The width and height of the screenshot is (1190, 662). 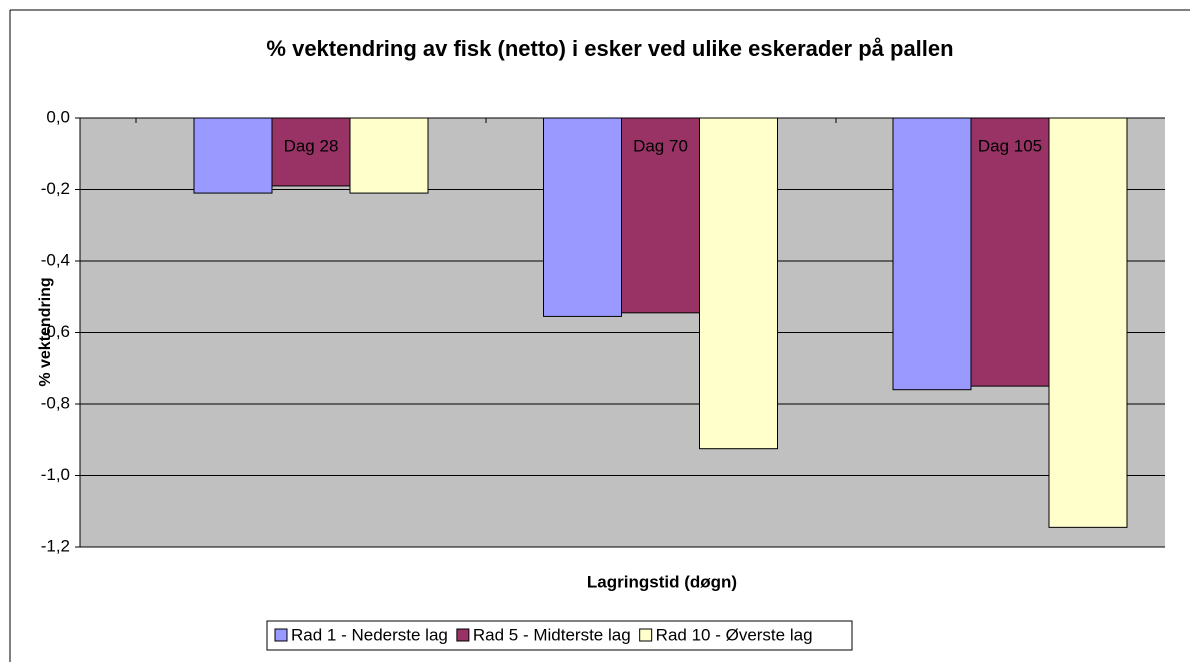 What do you see at coordinates (55, 402) in the screenshot?
I see `y-tick-label: -0,8` at bounding box center [55, 402].